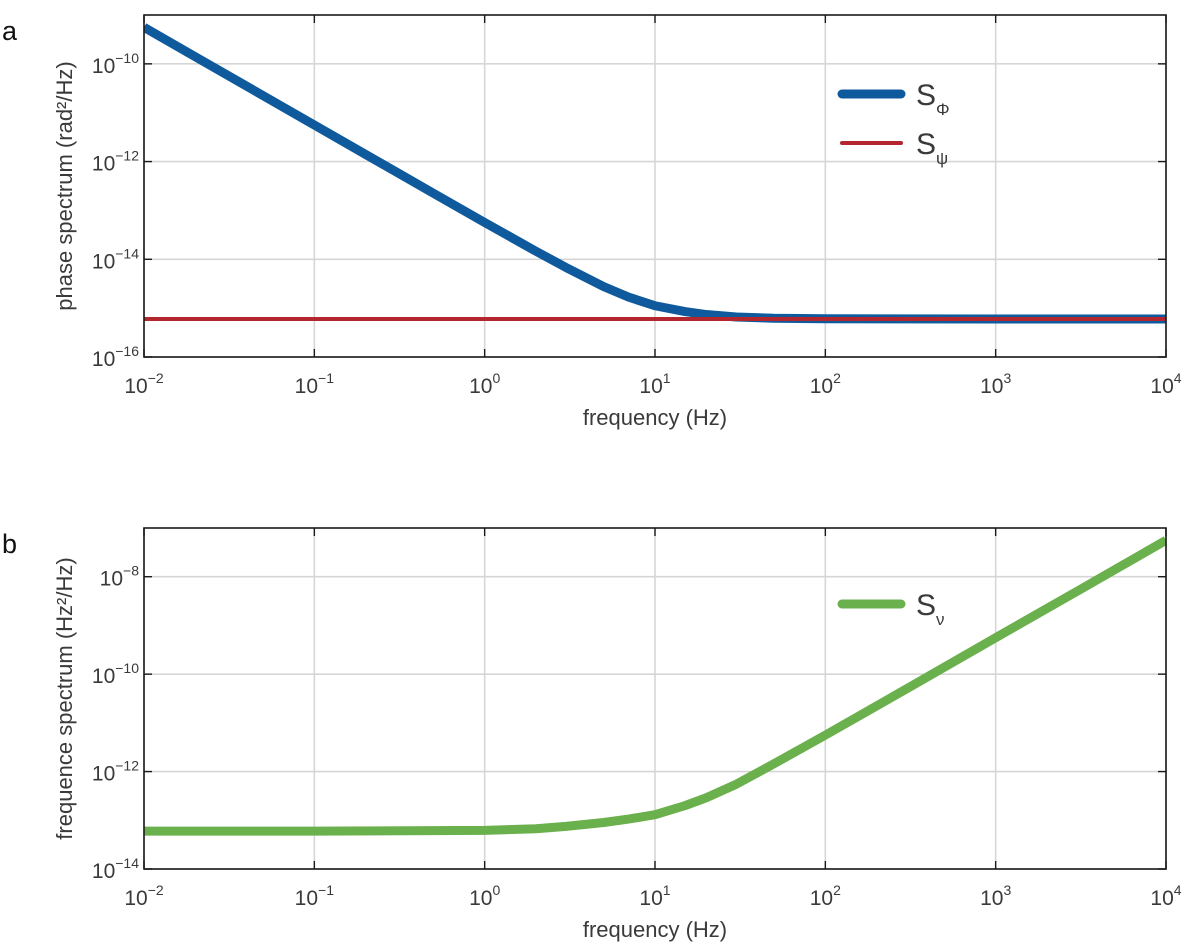 The image size is (1183, 948). I want to click on legend-label: Sψ, so click(932, 148).